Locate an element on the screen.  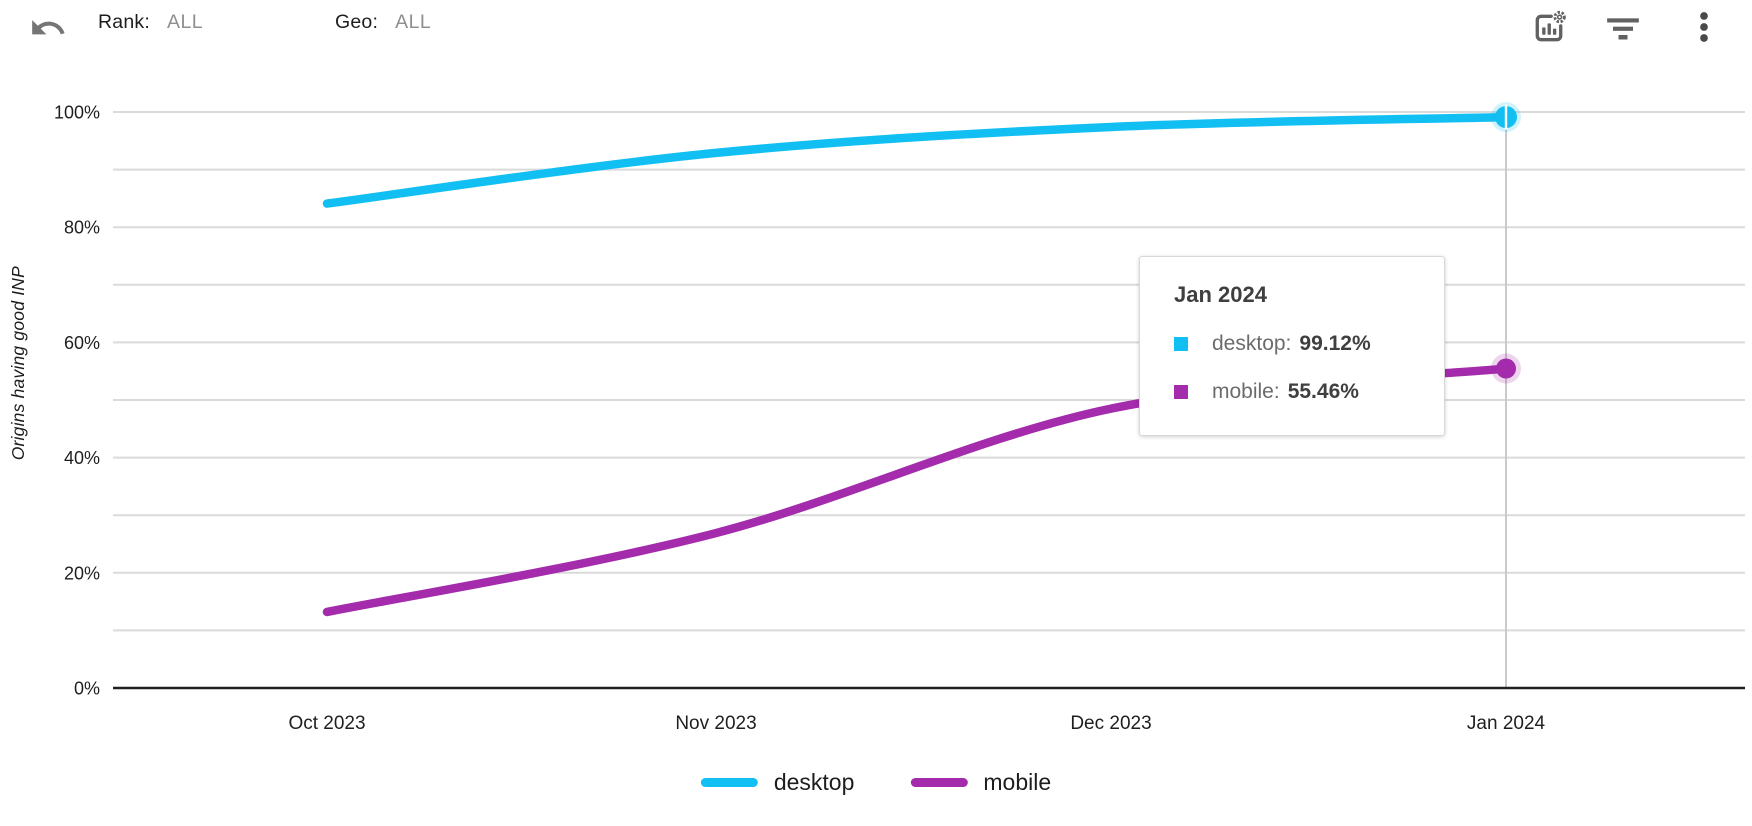
legend-item-mobile: mobile is located at coordinates (980, 782).